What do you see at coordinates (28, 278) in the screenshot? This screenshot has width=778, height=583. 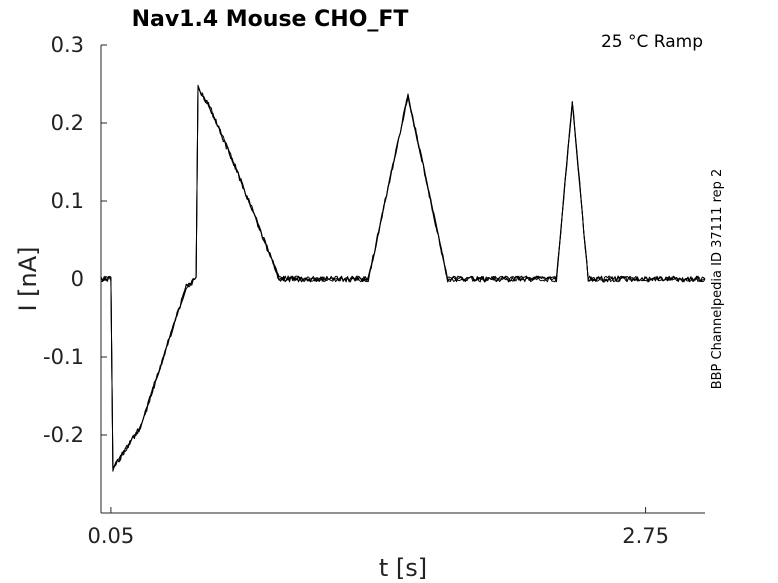 I see `y-axis-label: I [nA]` at bounding box center [28, 278].